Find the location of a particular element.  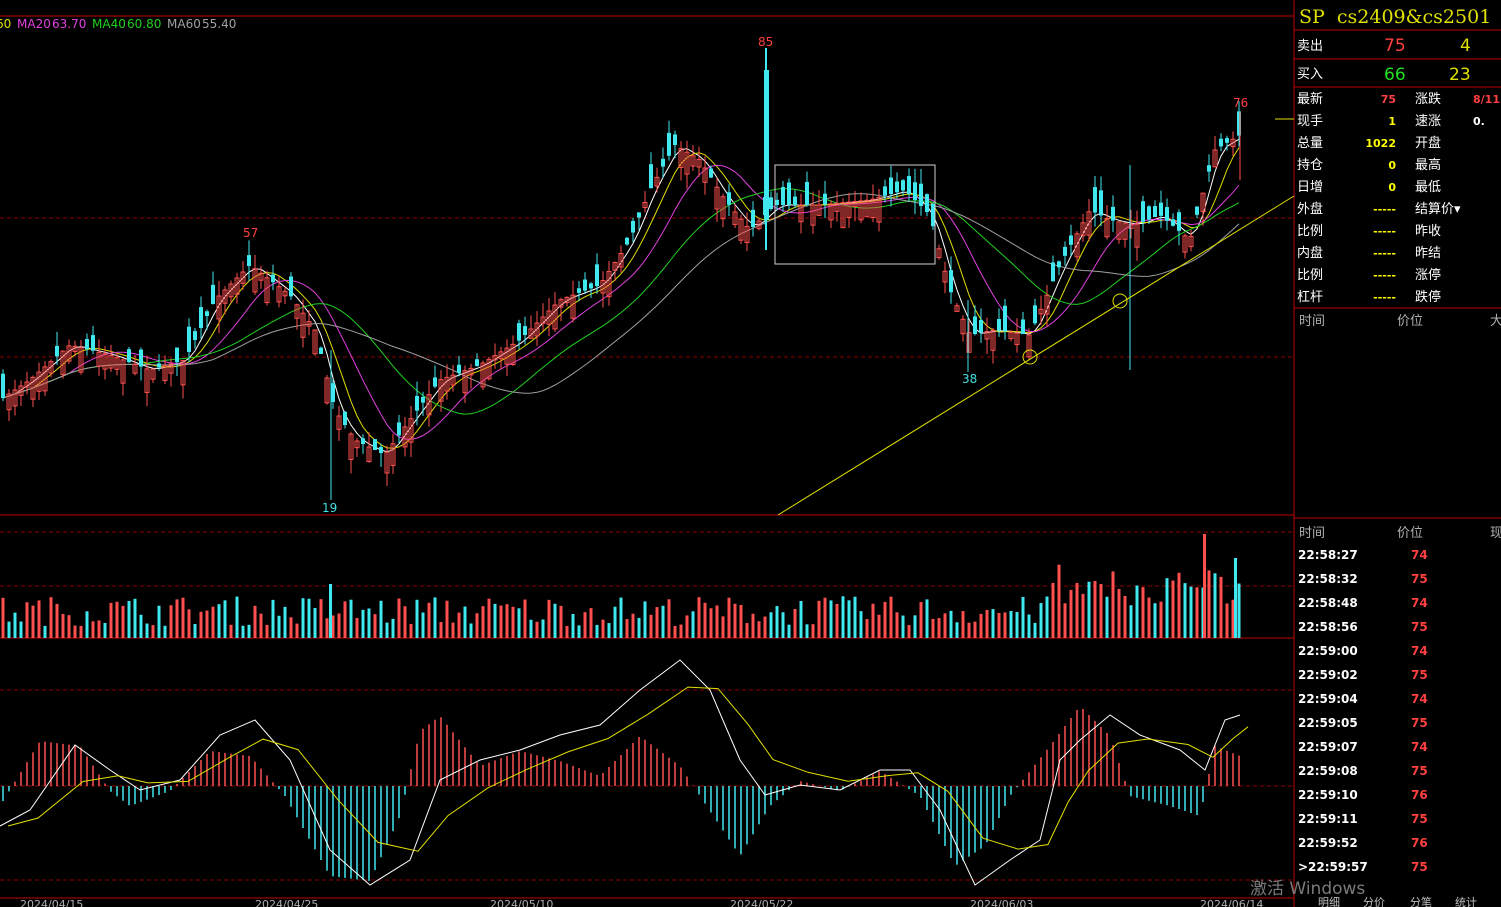

quote-label: 昨收 is located at coordinates (1428, 231).